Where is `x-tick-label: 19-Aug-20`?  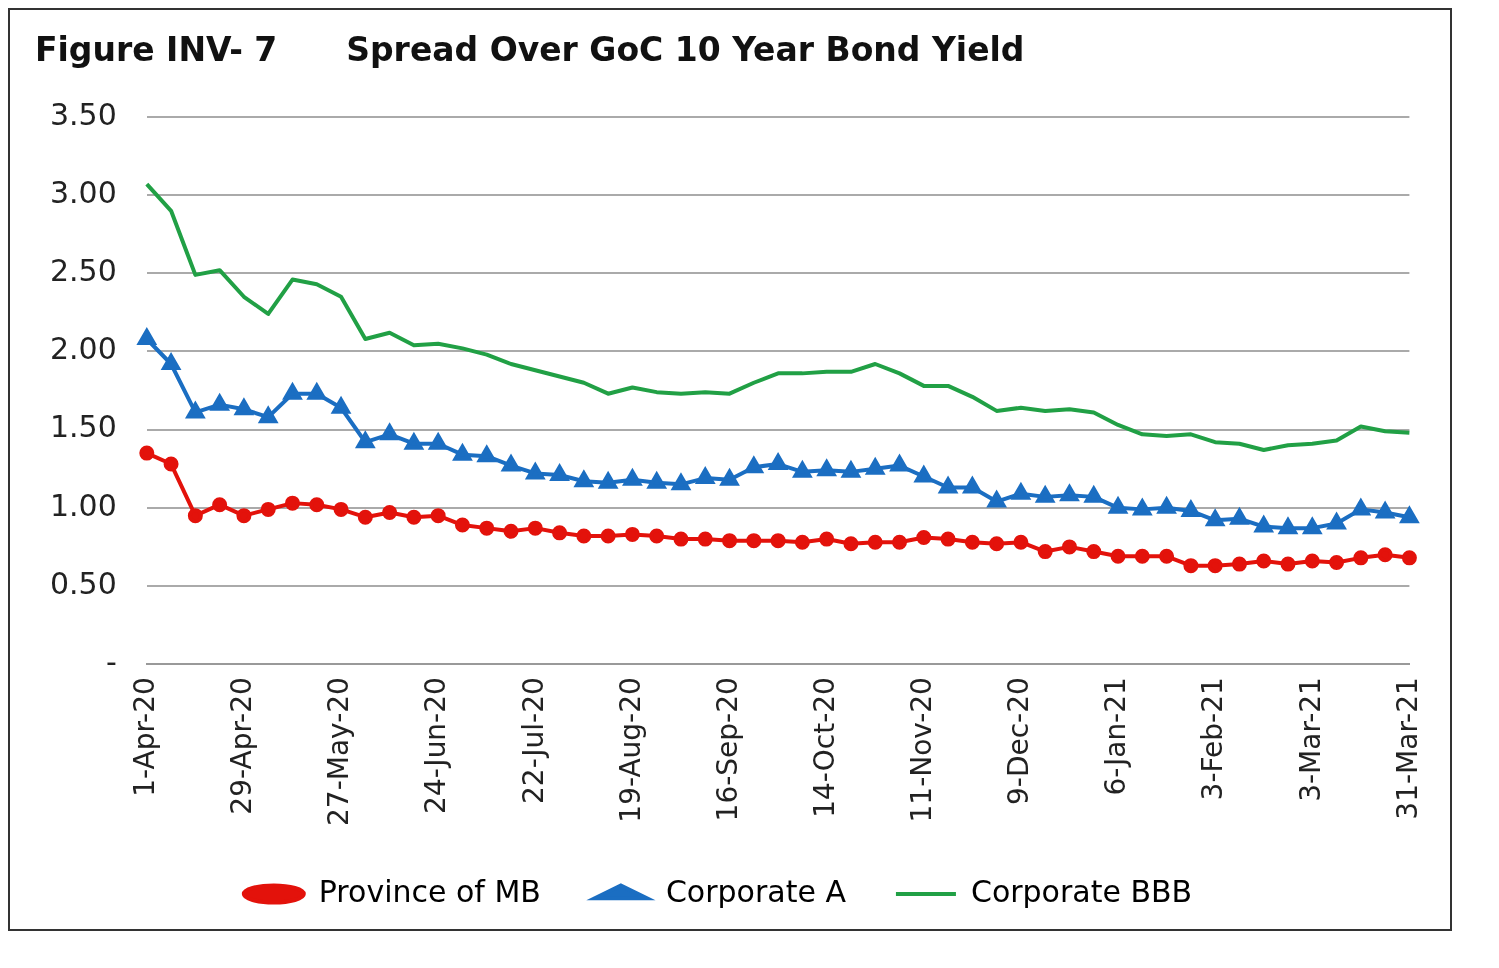 x-tick-label: 19-Aug-20 is located at coordinates (630, 750).